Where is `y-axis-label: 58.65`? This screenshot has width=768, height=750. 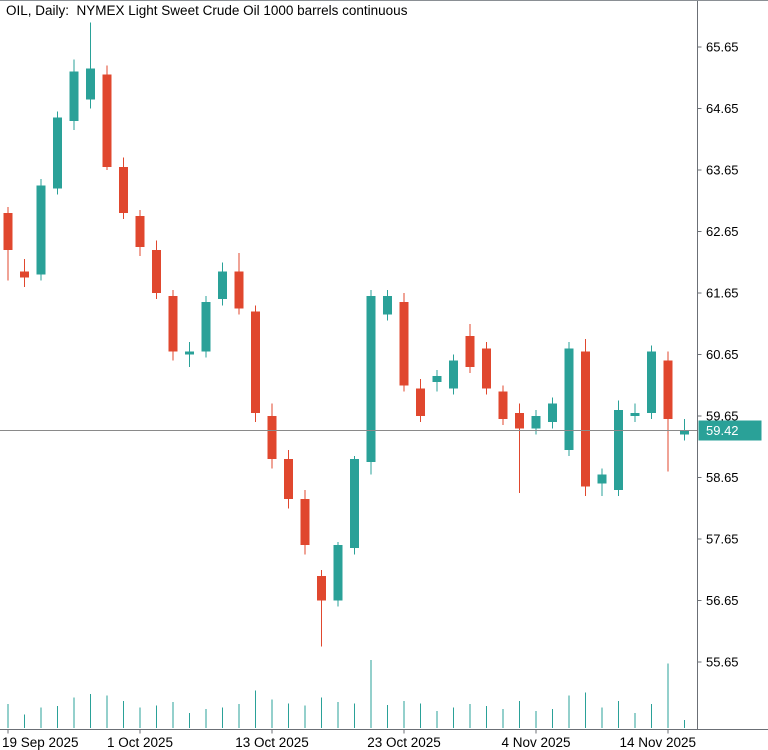
y-axis-label: 58.65 is located at coordinates (722, 477).